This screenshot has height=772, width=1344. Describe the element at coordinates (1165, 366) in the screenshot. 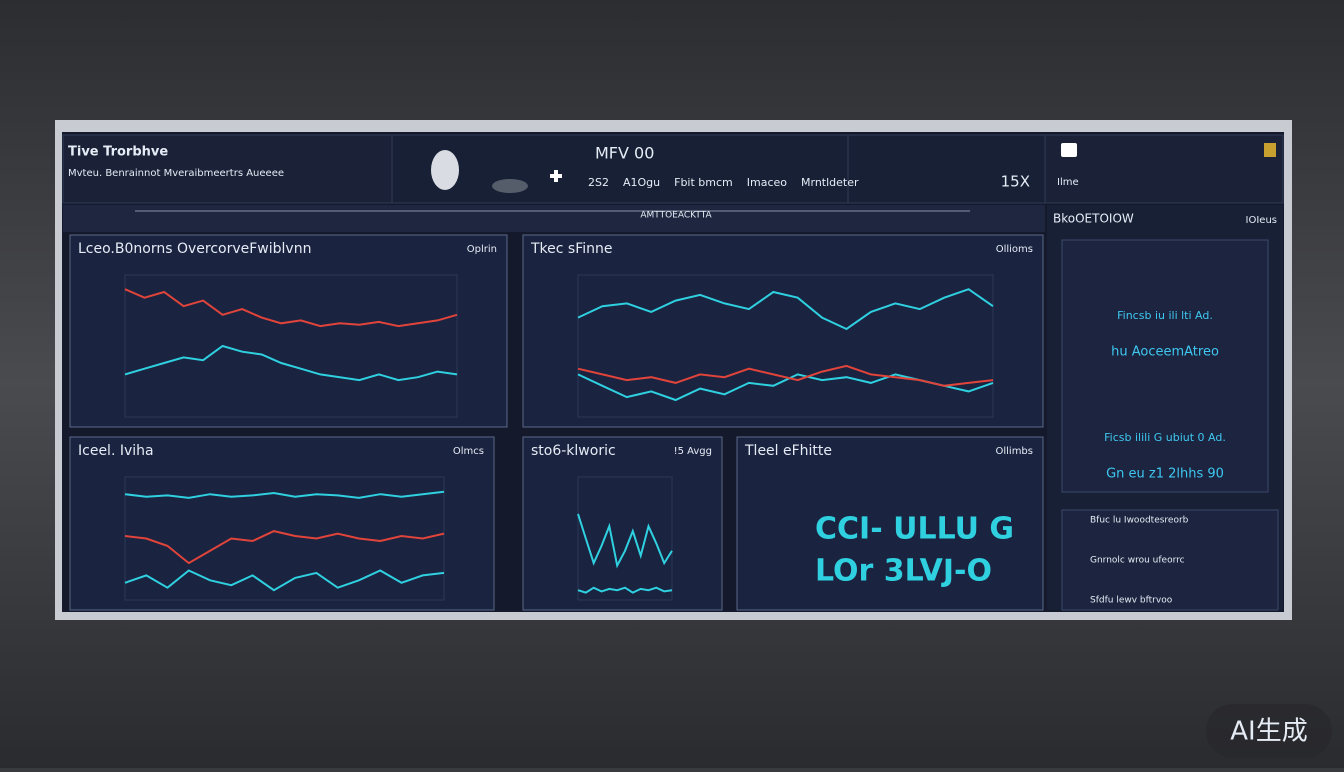

I see `sidebar-box` at that location.